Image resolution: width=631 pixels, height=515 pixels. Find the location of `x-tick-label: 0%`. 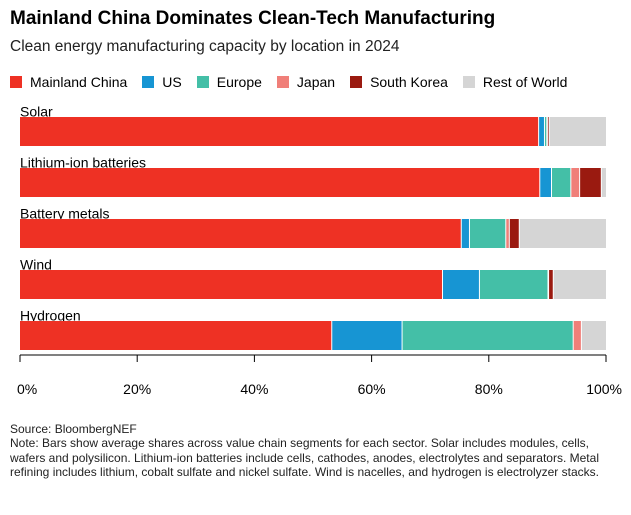

x-tick-label: 0% is located at coordinates (27, 389).